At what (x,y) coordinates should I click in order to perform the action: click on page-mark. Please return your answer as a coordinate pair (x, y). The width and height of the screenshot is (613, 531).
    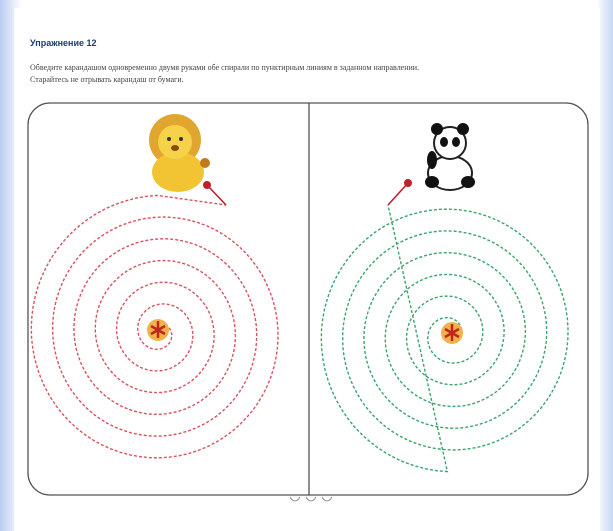
    Looking at the image, I should click on (311, 499).